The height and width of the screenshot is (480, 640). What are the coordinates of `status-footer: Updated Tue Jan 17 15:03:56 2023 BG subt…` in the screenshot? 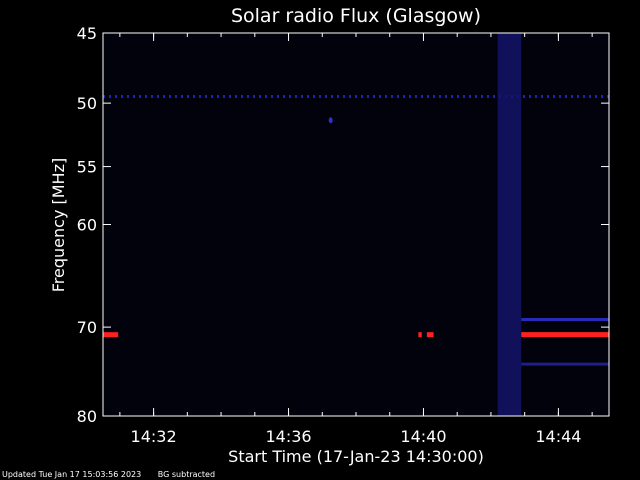 It's located at (108, 474).